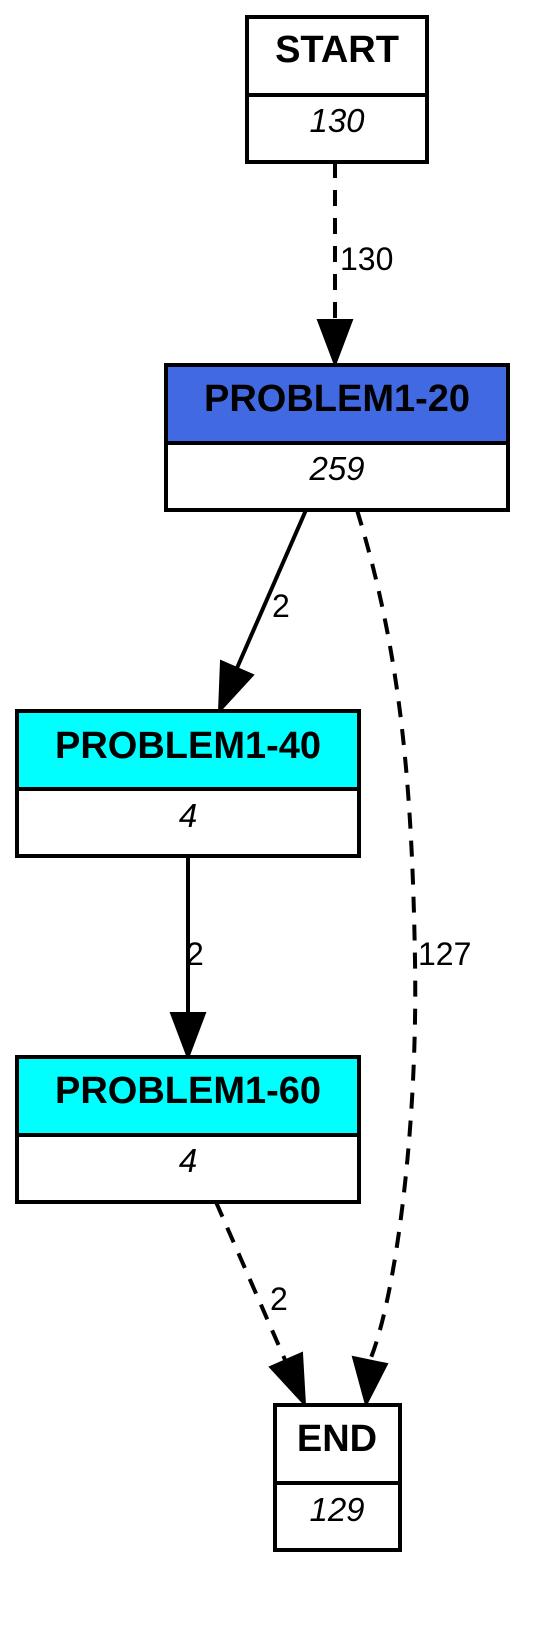 This screenshot has height=1650, width=555. I want to click on edge-label-p20-p40: 2, so click(281, 606).